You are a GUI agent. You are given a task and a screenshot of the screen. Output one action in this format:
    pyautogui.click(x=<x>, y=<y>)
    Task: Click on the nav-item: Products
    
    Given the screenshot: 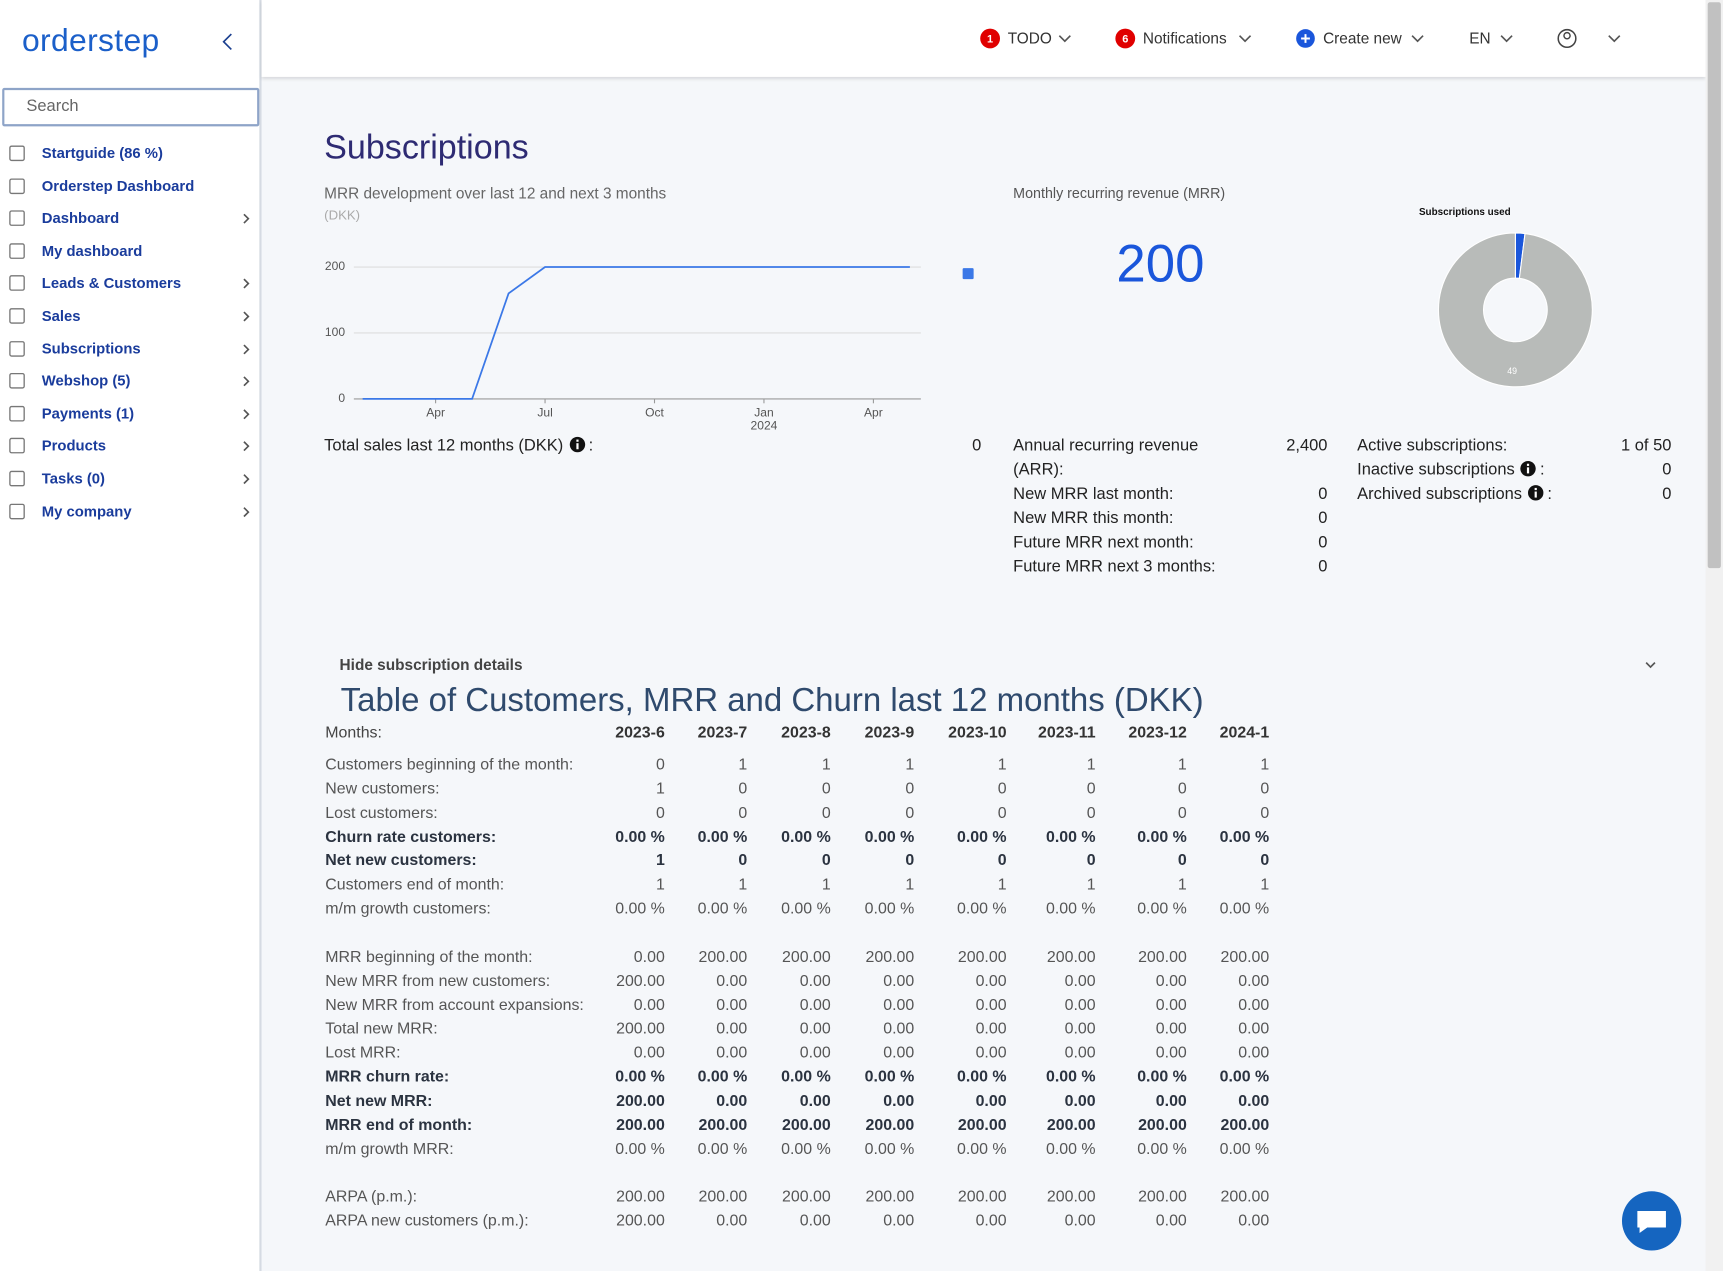 What is the action you would take?
    pyautogui.click(x=74, y=445)
    